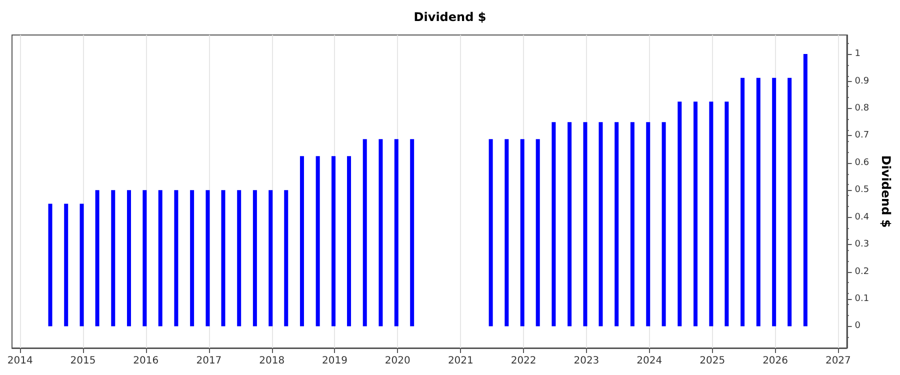 Image resolution: width=900 pixels, height=375 pixels. What do you see at coordinates (587, 361) in the screenshot?
I see `x-tick-label: 2023` at bounding box center [587, 361].